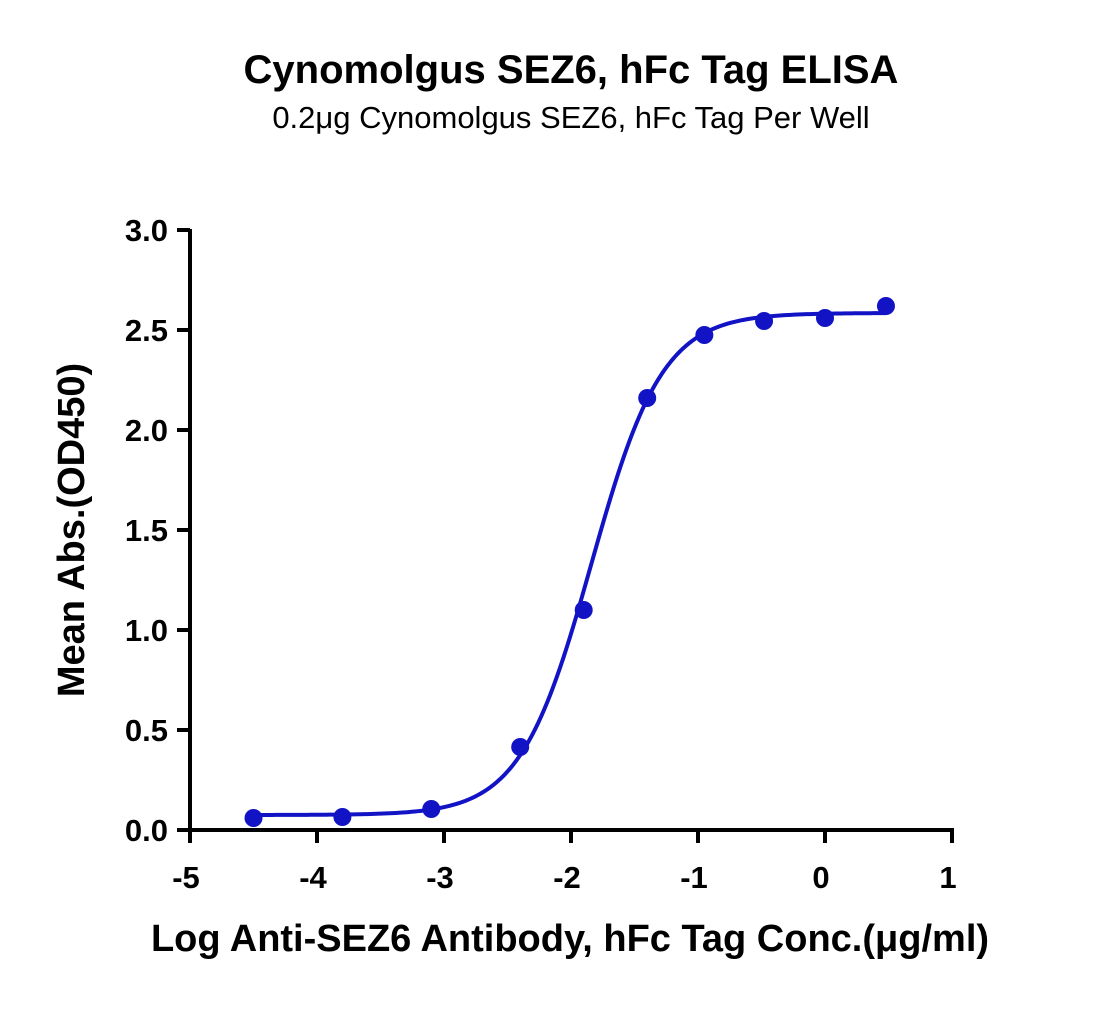 The height and width of the screenshot is (1009, 1111). What do you see at coordinates (186, 877) in the screenshot?
I see `x-tick-label: -5` at bounding box center [186, 877].